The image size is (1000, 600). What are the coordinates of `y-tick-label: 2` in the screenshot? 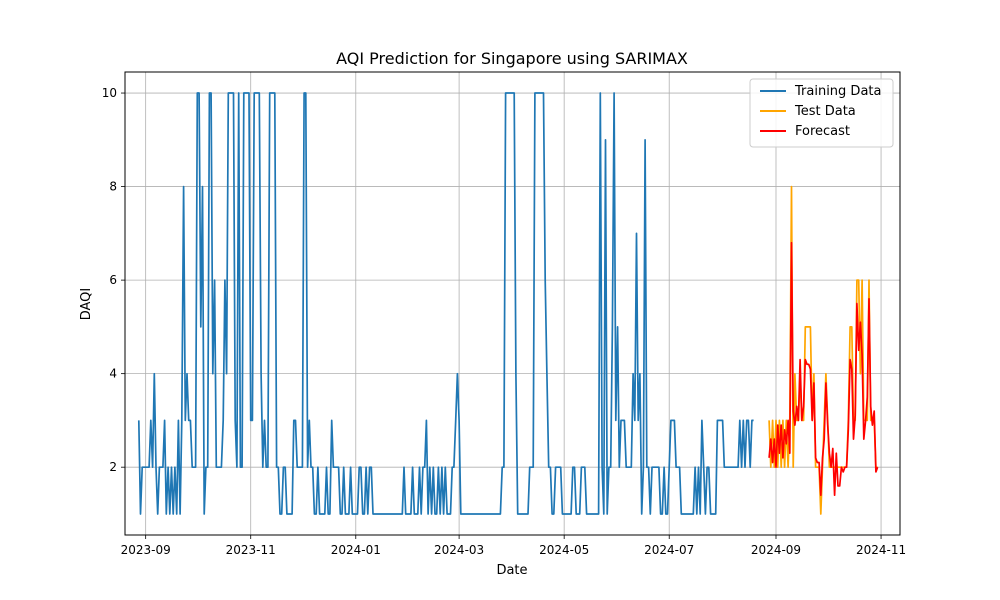 It's located at (113, 467).